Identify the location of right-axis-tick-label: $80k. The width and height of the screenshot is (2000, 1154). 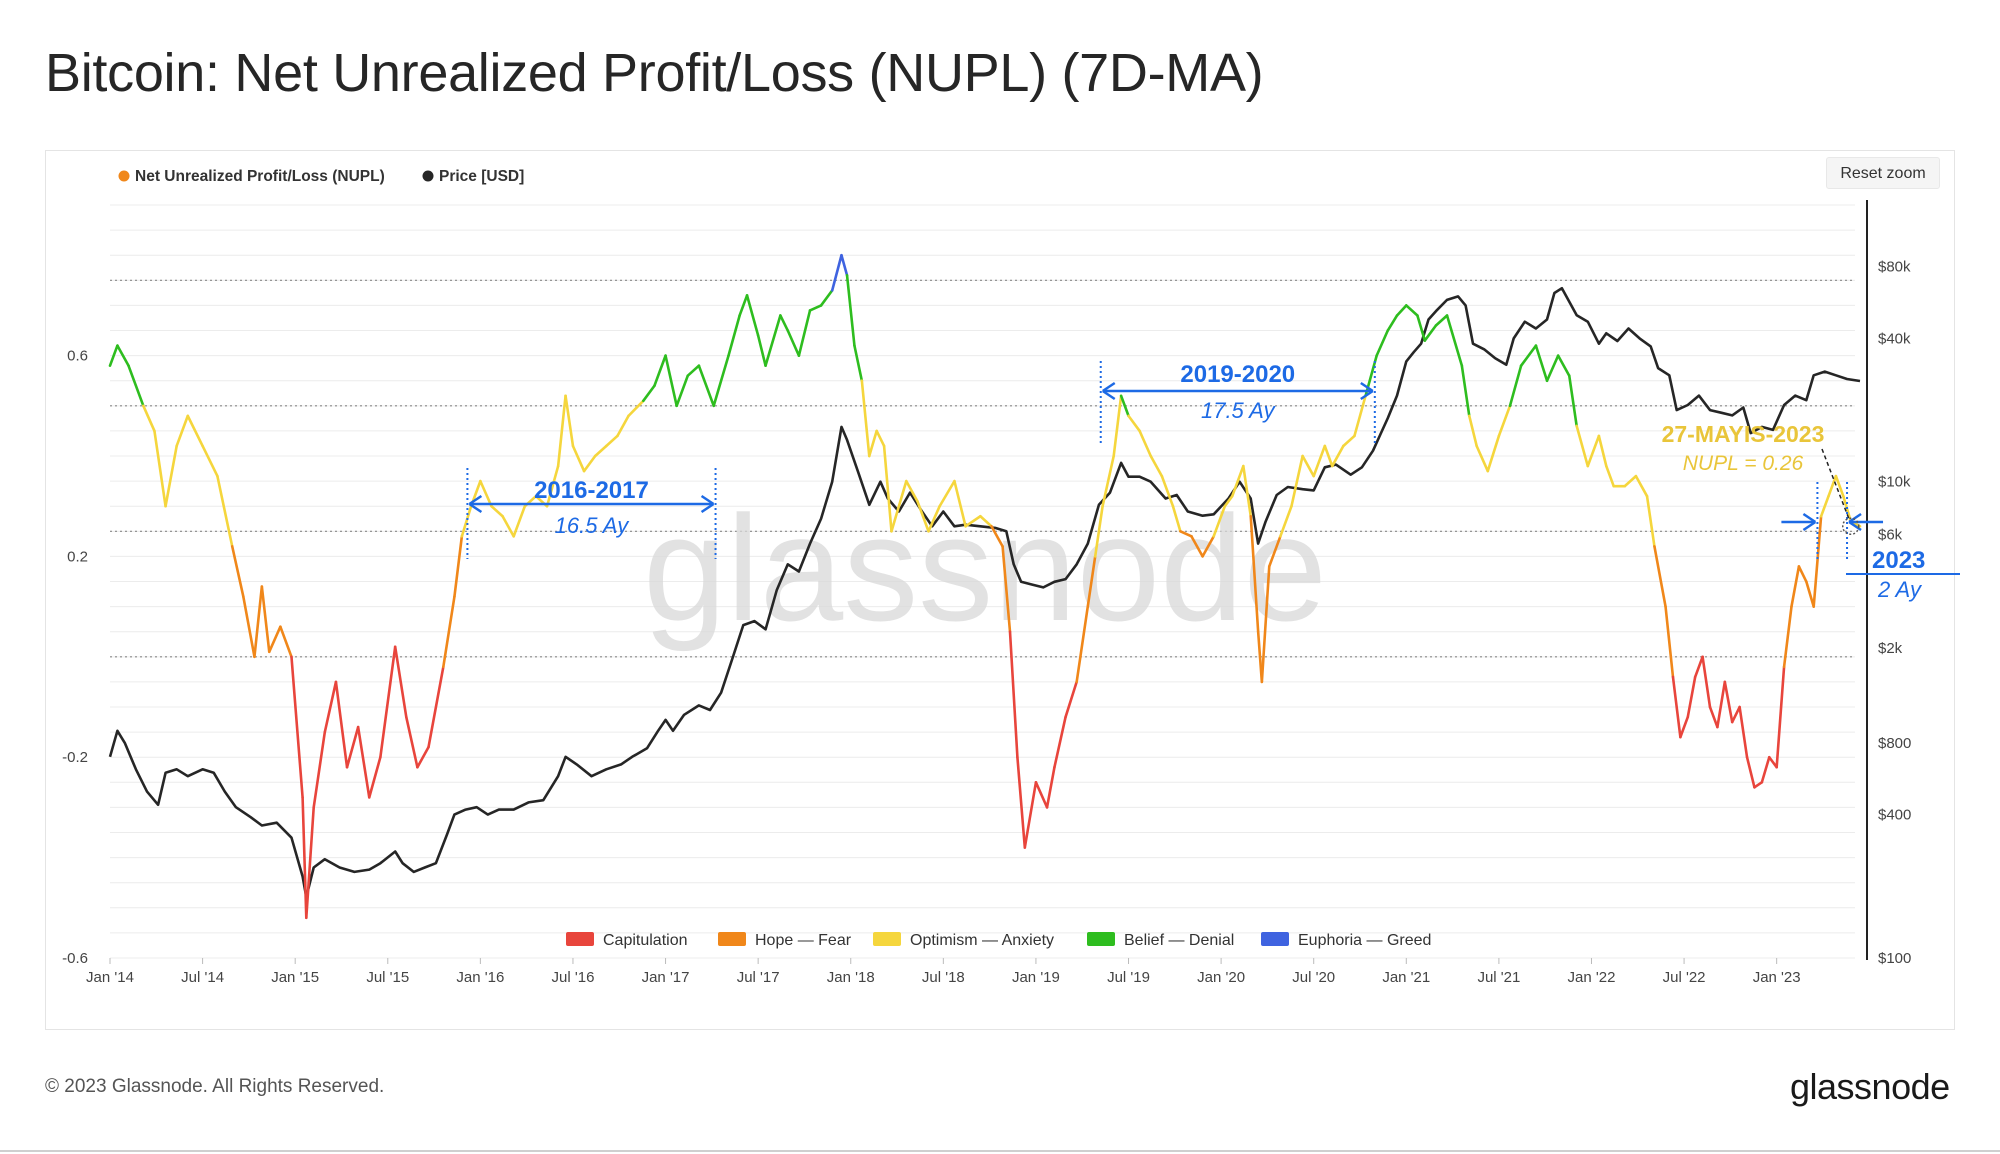
(1894, 267).